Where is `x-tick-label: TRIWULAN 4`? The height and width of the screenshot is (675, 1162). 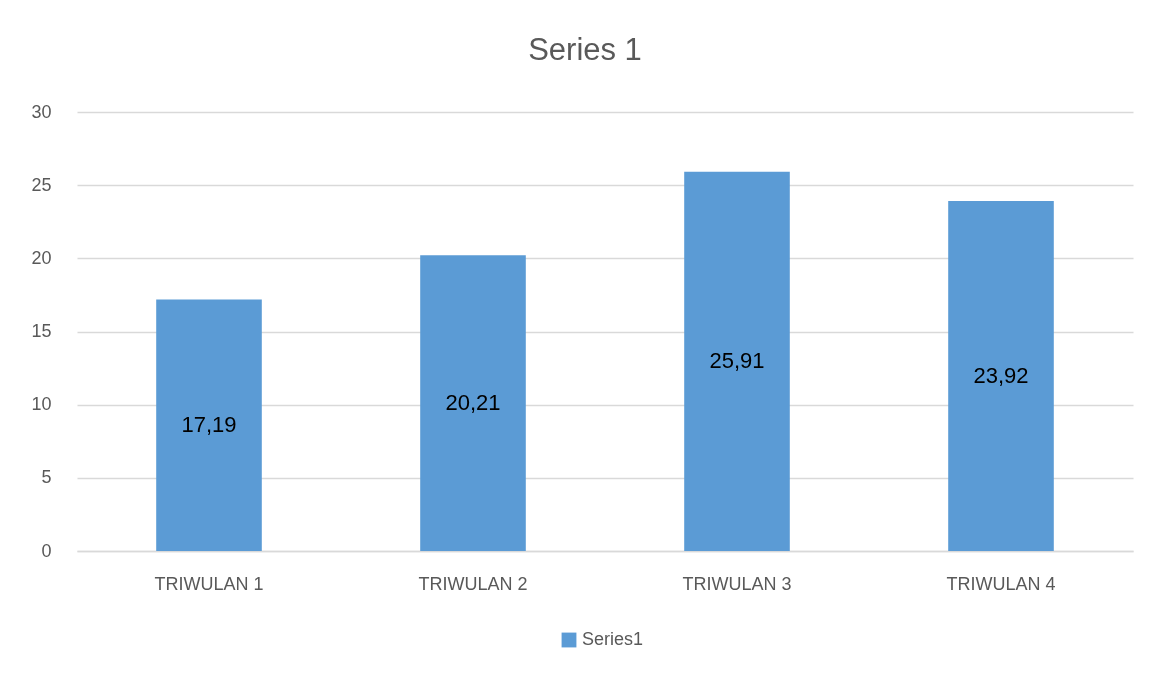
x-tick-label: TRIWULAN 4 is located at coordinates (1001, 583).